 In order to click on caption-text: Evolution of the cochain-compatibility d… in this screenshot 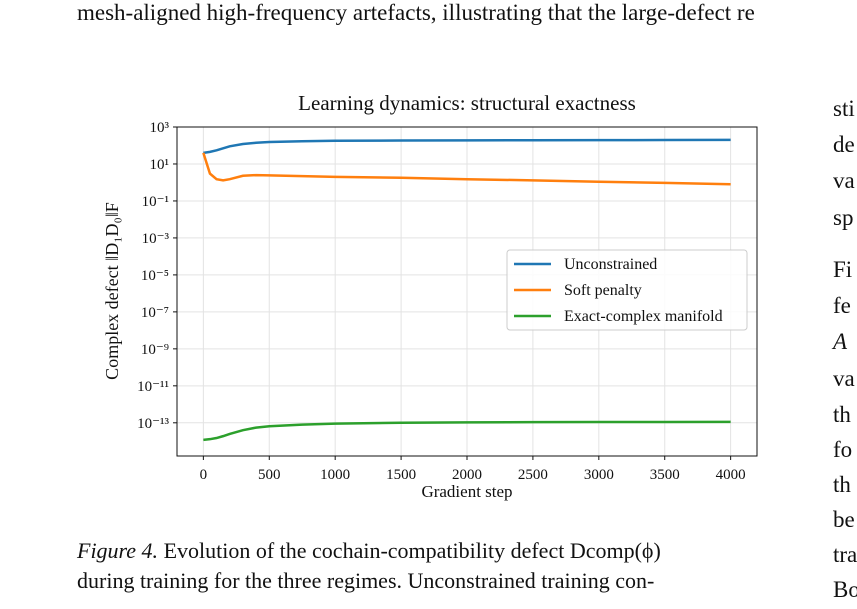, I will do `click(412, 550)`.